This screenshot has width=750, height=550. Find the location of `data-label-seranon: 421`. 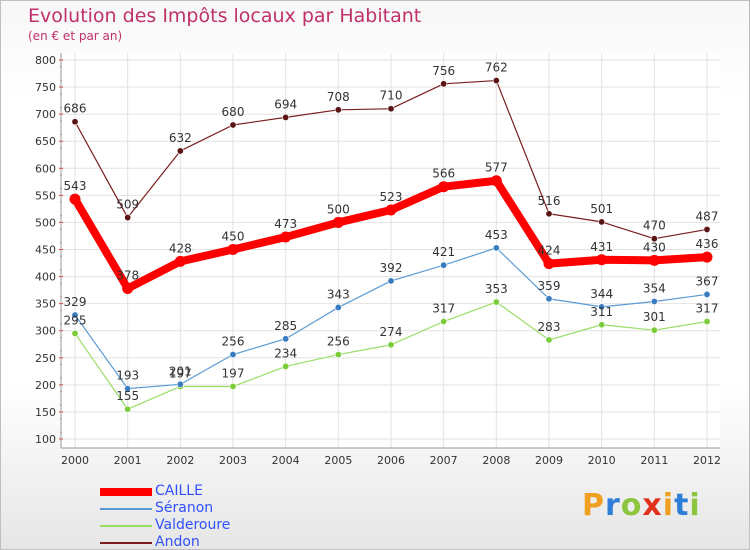

data-label-seranon: 421 is located at coordinates (443, 252).